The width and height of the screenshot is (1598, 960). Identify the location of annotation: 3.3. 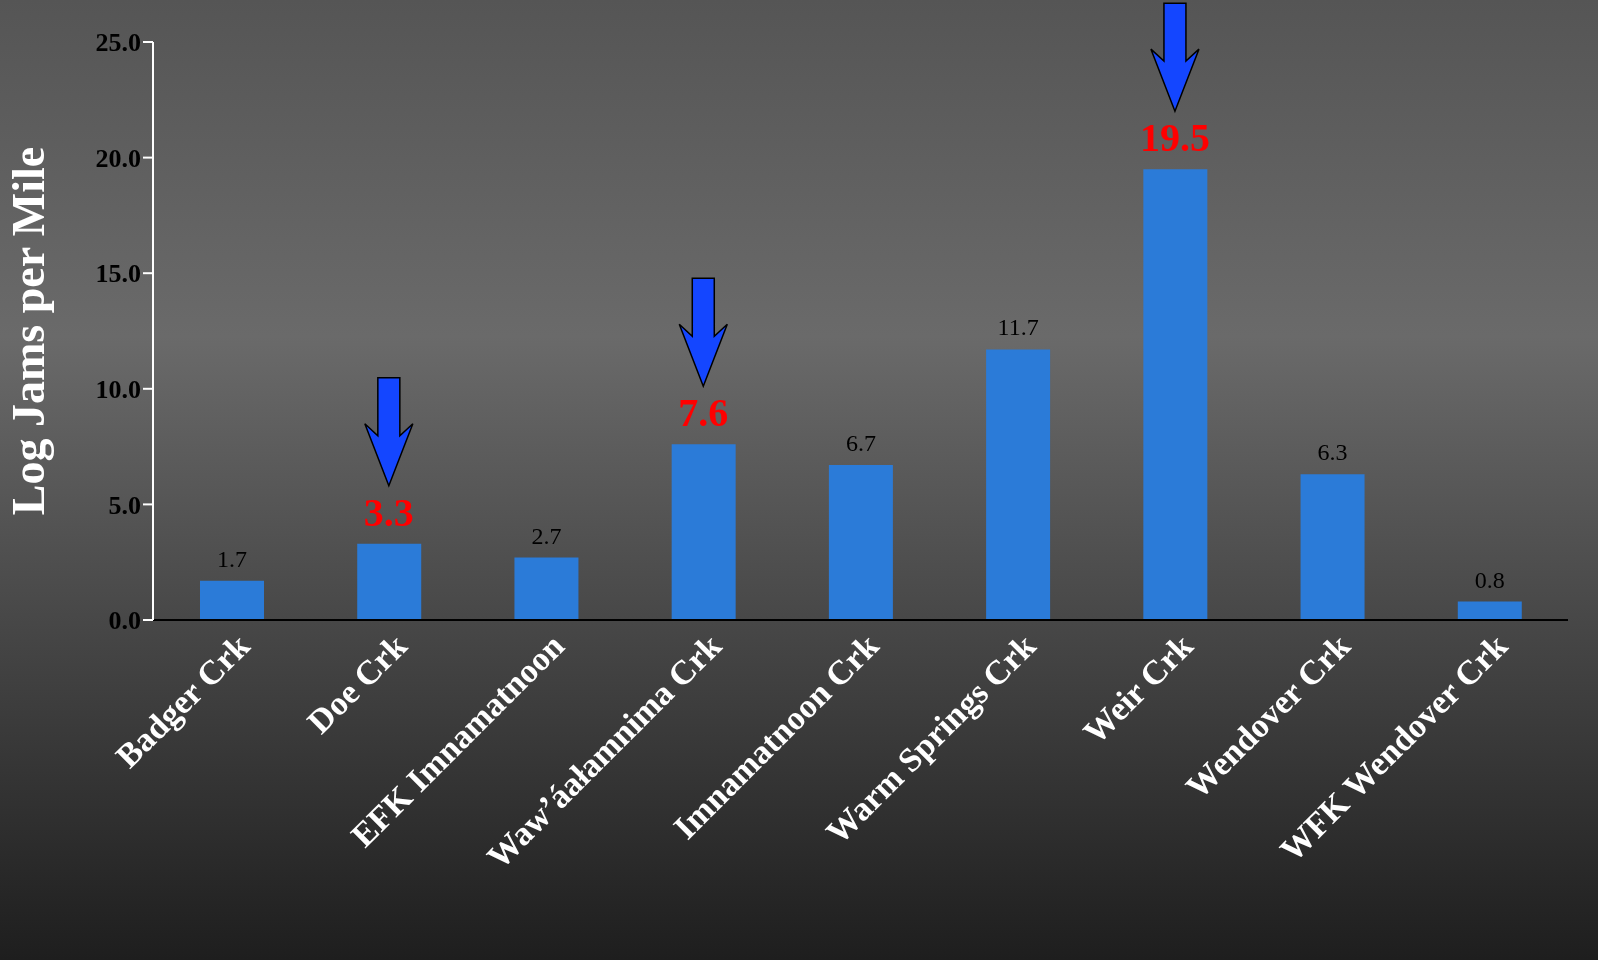
(388, 512).